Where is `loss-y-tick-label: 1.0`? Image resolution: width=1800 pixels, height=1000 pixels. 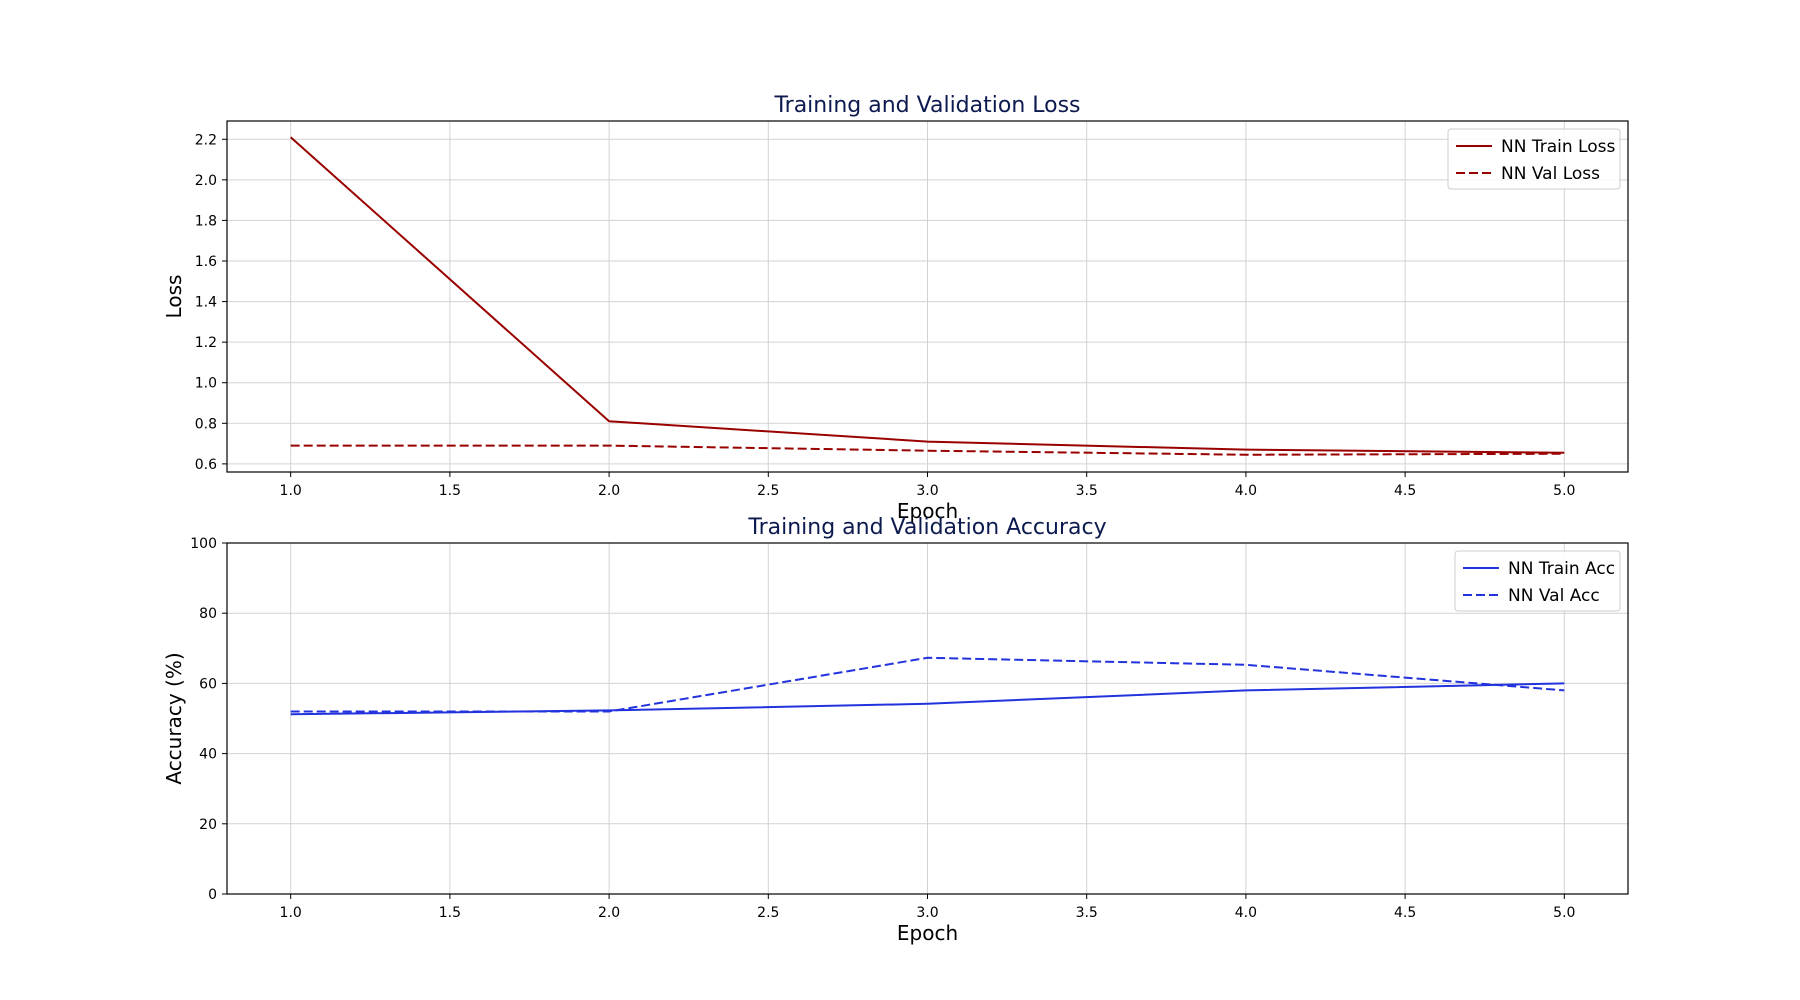
loss-y-tick-label: 1.0 is located at coordinates (206, 384).